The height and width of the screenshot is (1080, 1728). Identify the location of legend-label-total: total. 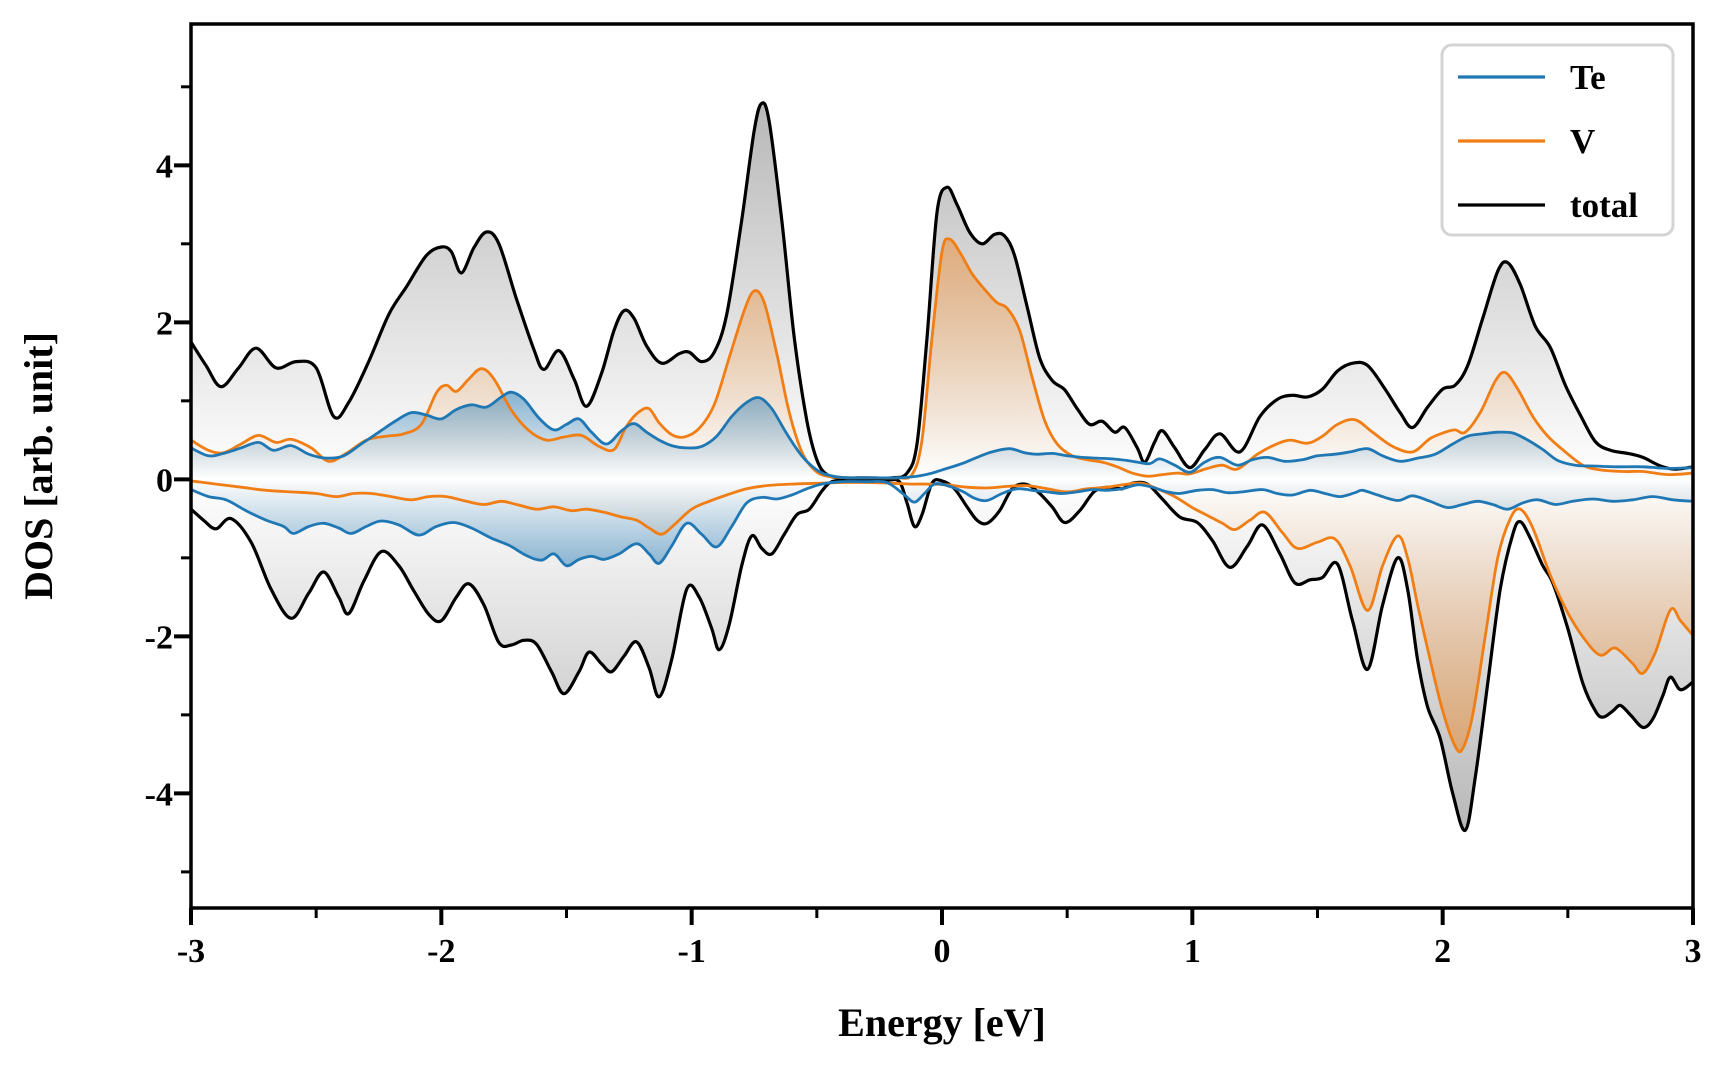
(1604, 205).